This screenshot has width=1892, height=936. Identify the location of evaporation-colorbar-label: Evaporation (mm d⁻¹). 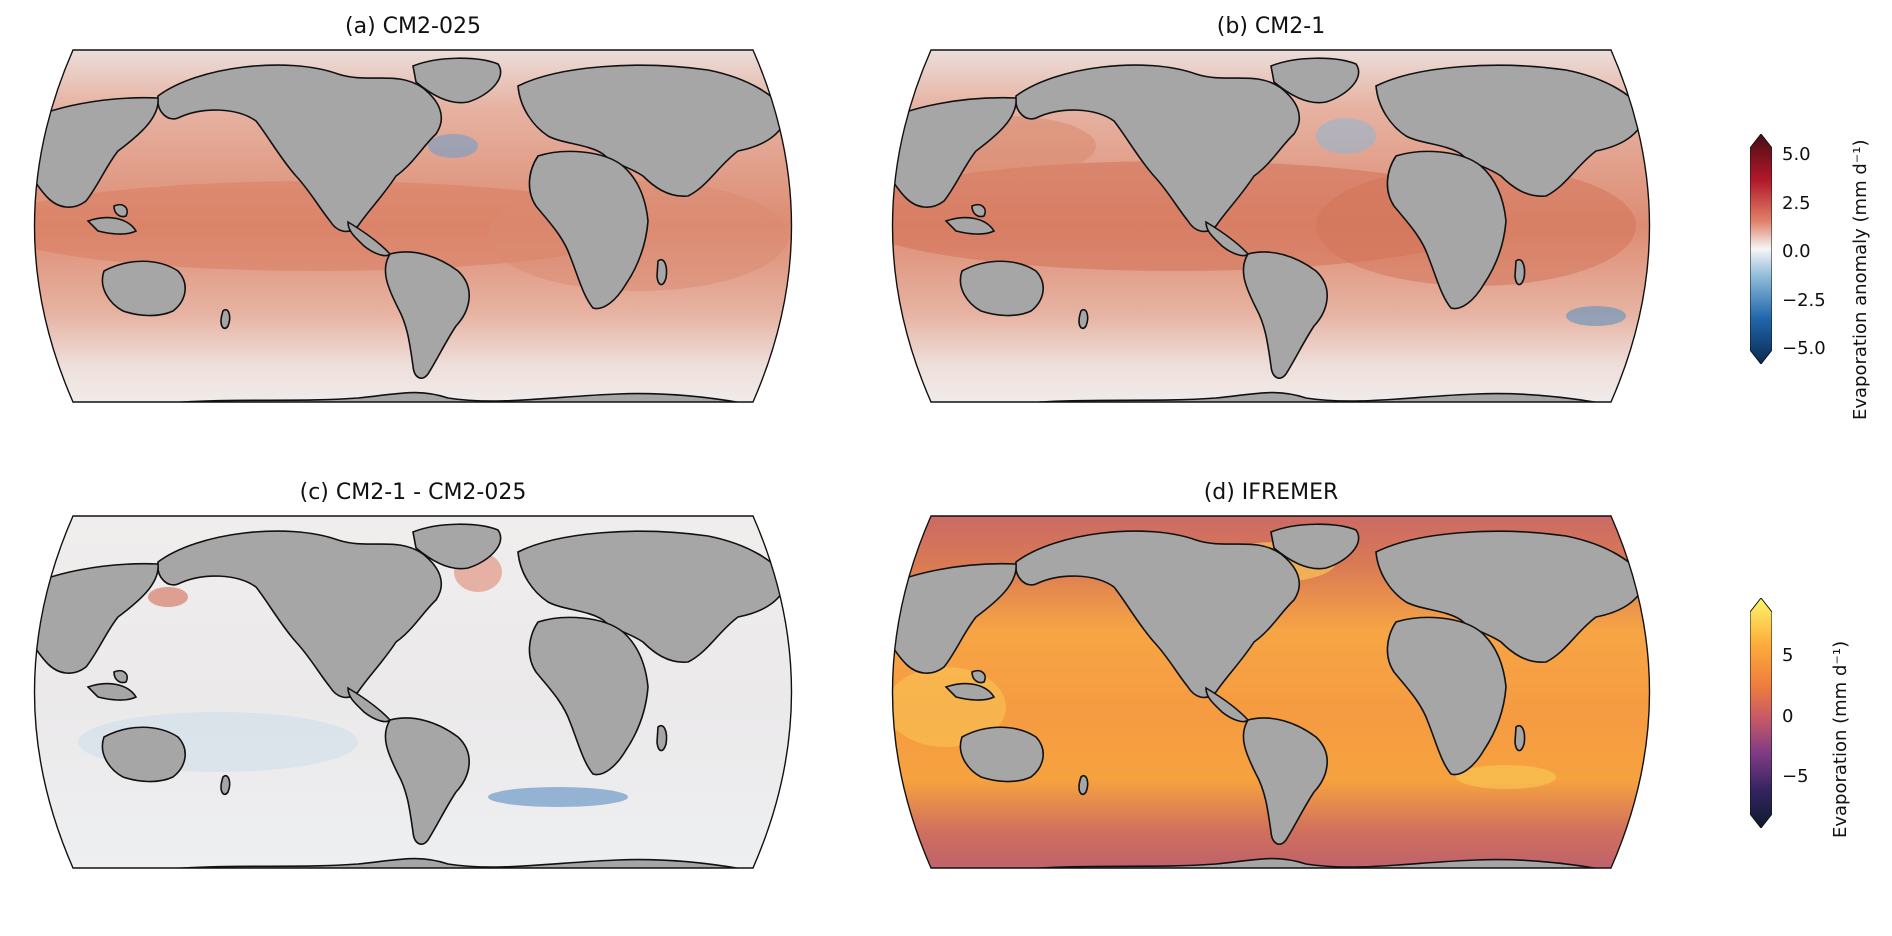
(1840, 739).